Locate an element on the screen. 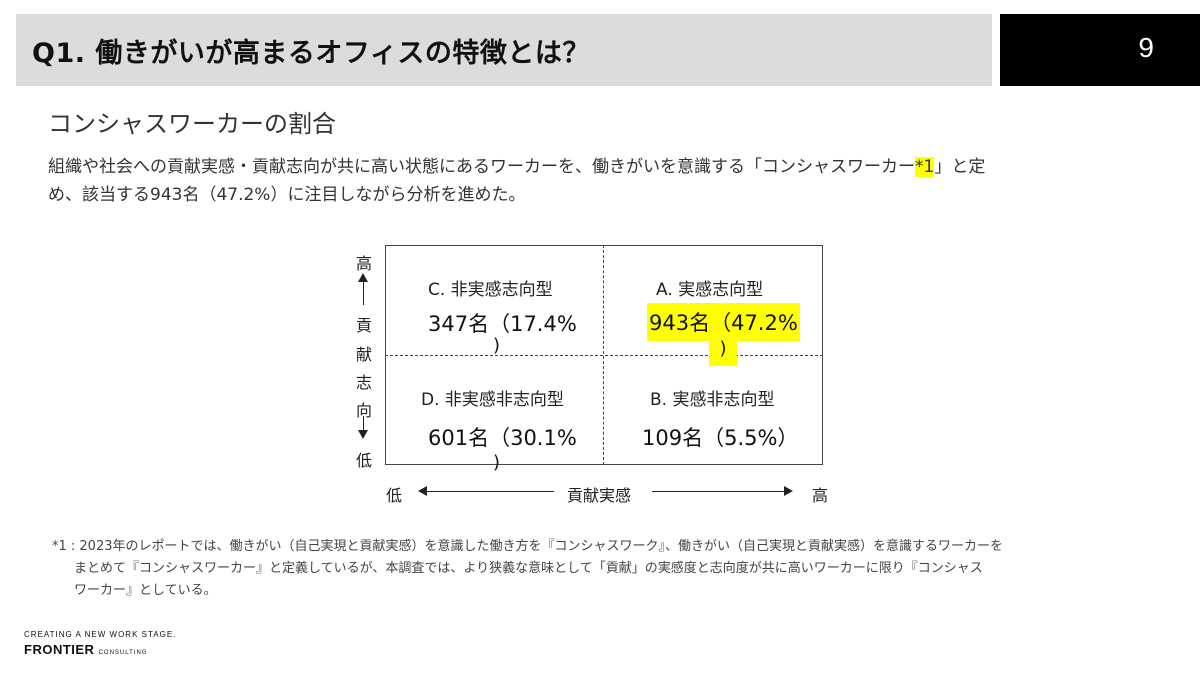 The width and height of the screenshot is (1200, 675). quadrant-c-label: C. 非実感志向型 is located at coordinates (490, 290).